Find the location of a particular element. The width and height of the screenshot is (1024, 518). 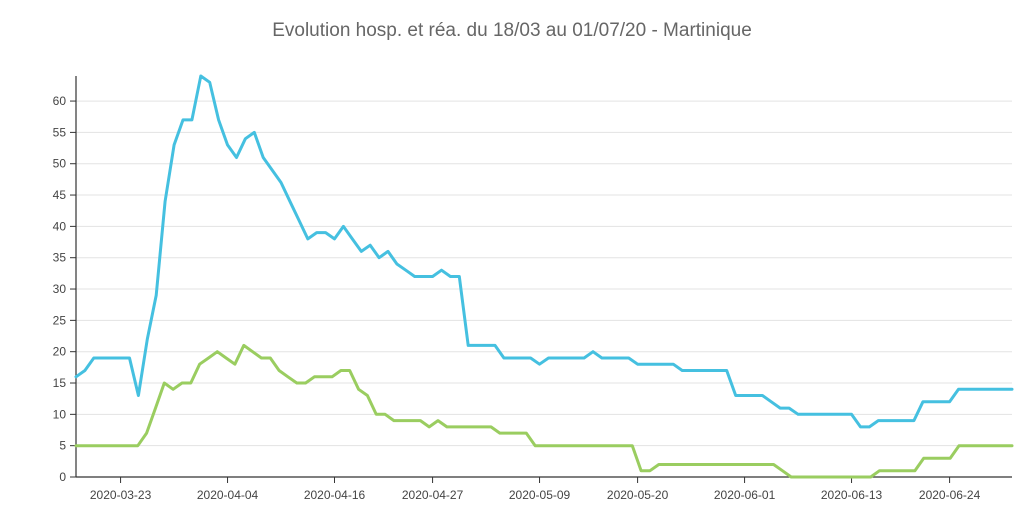

x-tick-label: 2020-06-24 is located at coordinates (950, 495).